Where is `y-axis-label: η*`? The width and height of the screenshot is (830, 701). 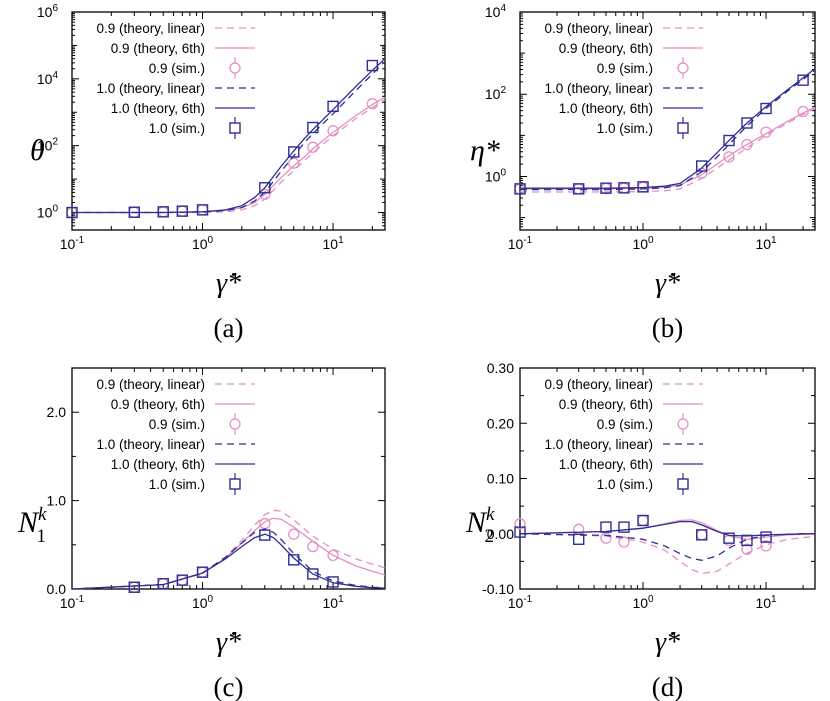
y-axis-label: η* is located at coordinates (485, 150).